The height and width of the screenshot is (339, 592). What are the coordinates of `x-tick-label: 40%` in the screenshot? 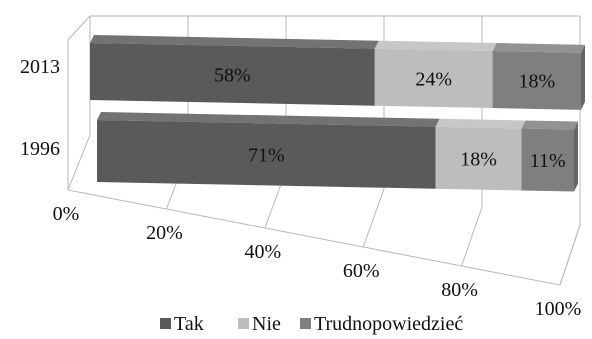 It's located at (262, 252).